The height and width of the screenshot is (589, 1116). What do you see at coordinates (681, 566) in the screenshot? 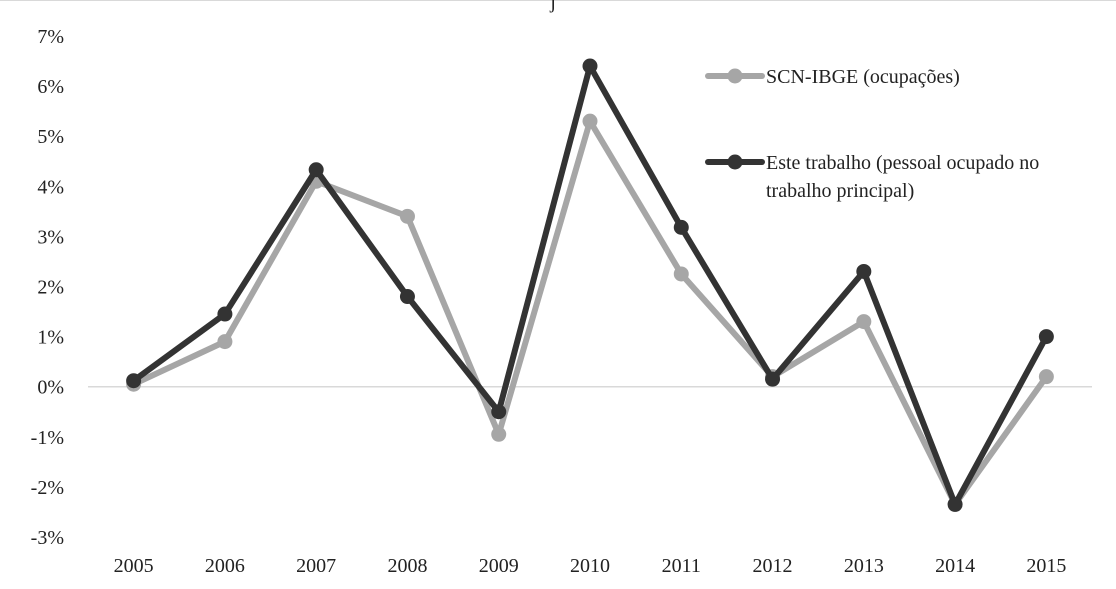
I see `x-tick-label: 2011` at bounding box center [681, 566].